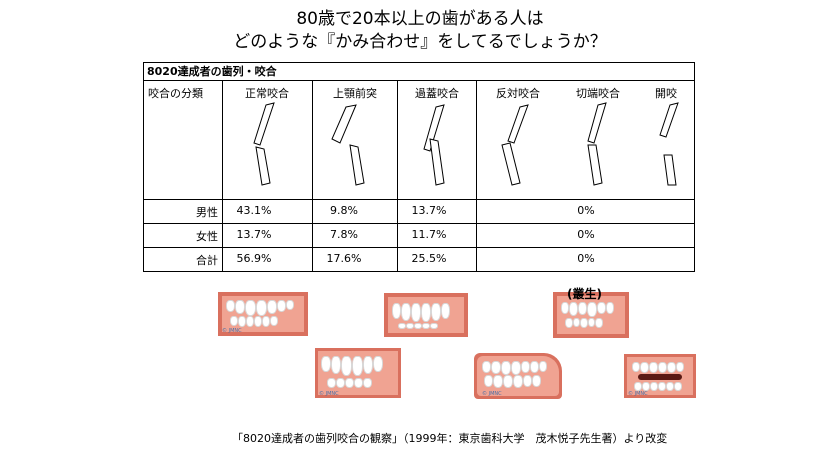 The image size is (840, 455). What do you see at coordinates (344, 234) in the screenshot?
I see `value-cell: 7.8%` at bounding box center [344, 234].